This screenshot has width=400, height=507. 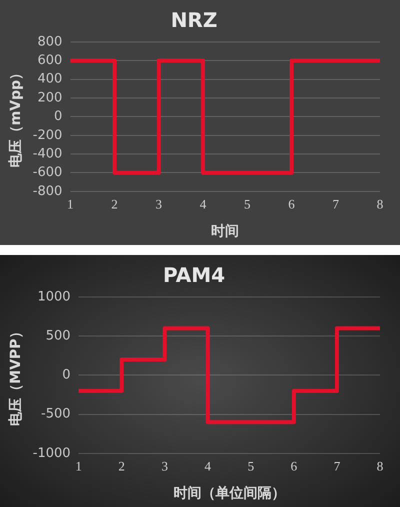 I want to click on y-tick-label: 400, so click(x=49, y=79).